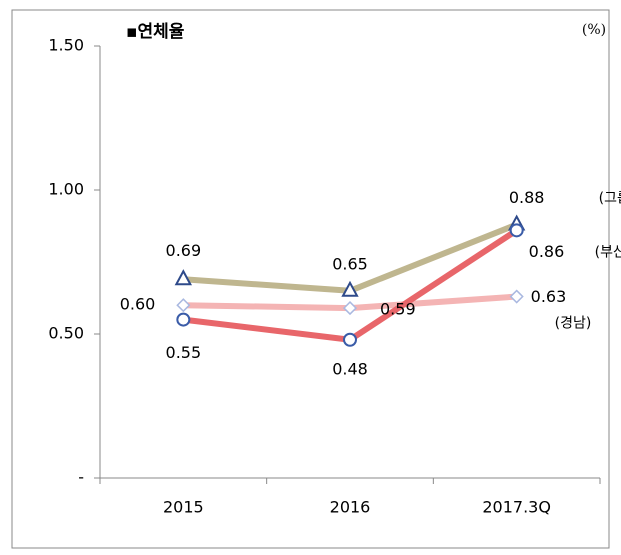 The height and width of the screenshot is (555, 621). Describe the element at coordinates (398, 309) in the screenshot. I see `data-label: 0.59` at that location.